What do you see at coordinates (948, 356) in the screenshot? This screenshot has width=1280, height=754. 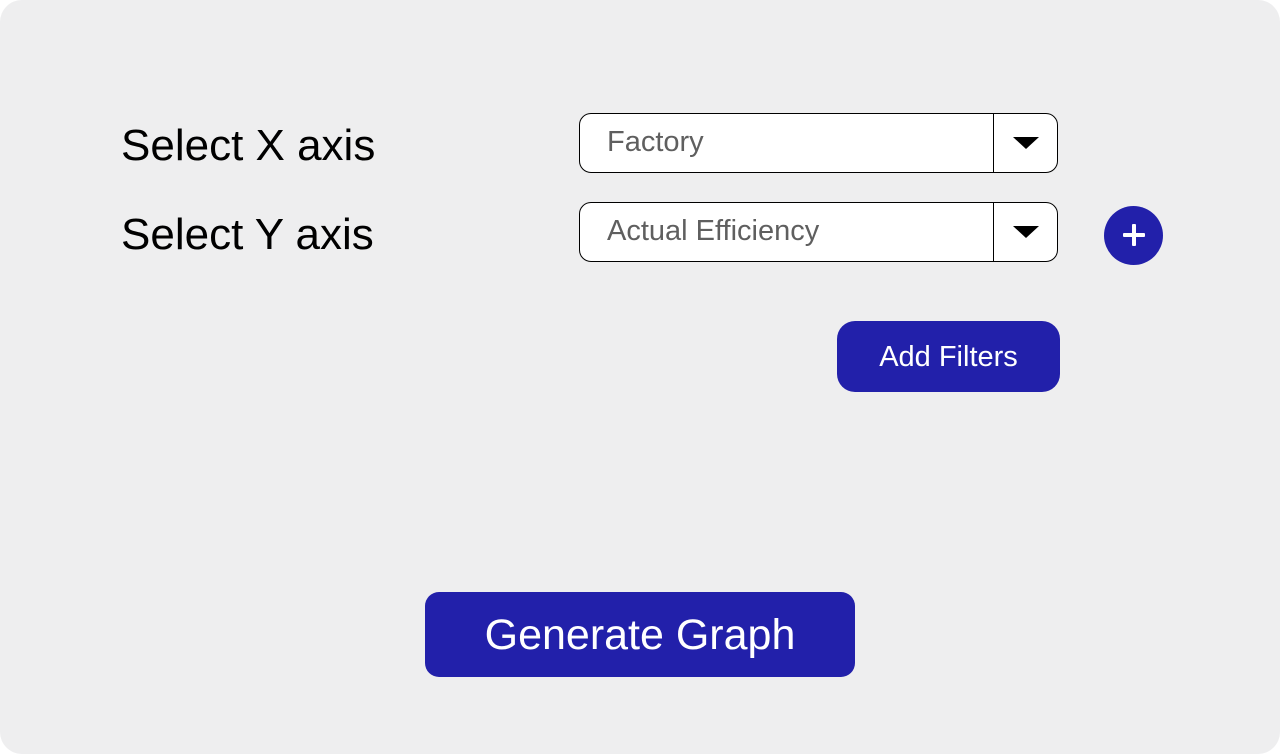 I see `add-filters-button: Add Filters` at bounding box center [948, 356].